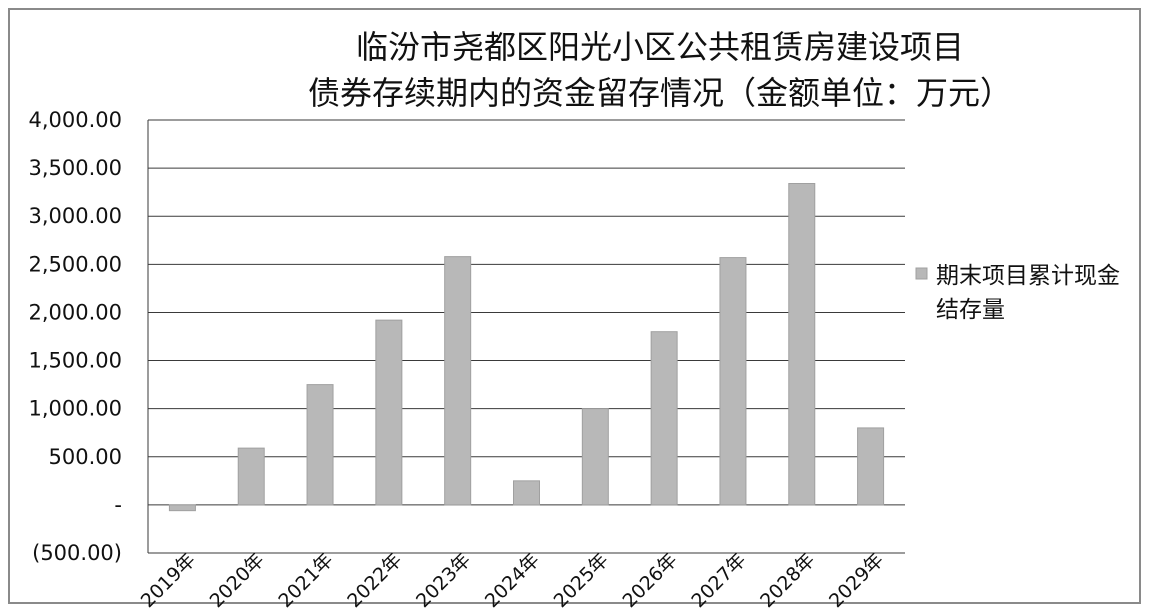  I want to click on x-category-label: 2028年, so click(787, 580).